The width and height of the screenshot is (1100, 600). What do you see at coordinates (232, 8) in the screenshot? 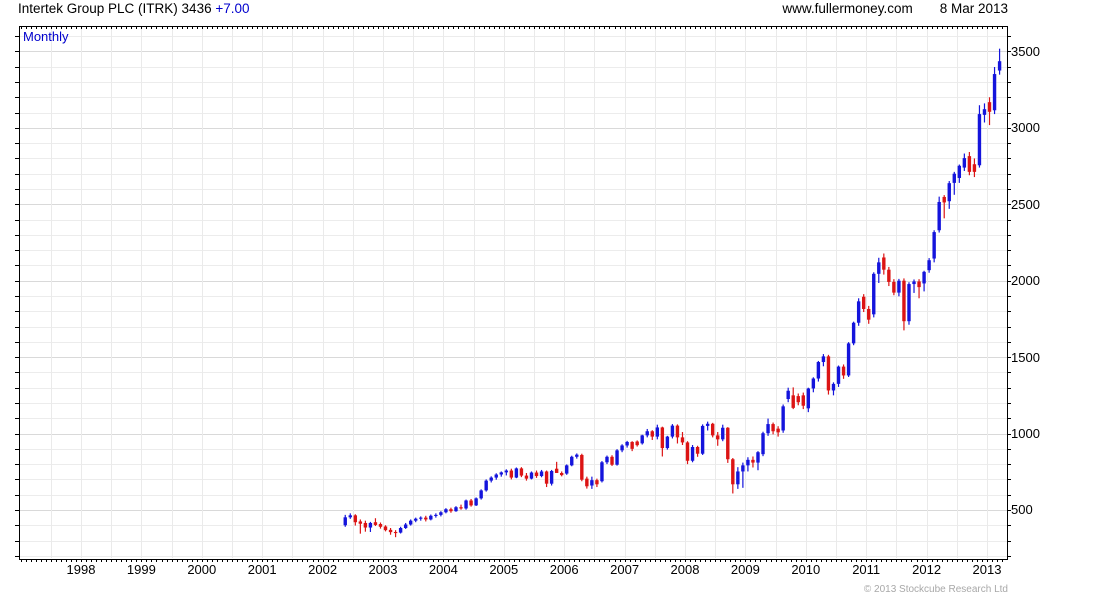
I see `title-change: +7.00` at bounding box center [232, 8].